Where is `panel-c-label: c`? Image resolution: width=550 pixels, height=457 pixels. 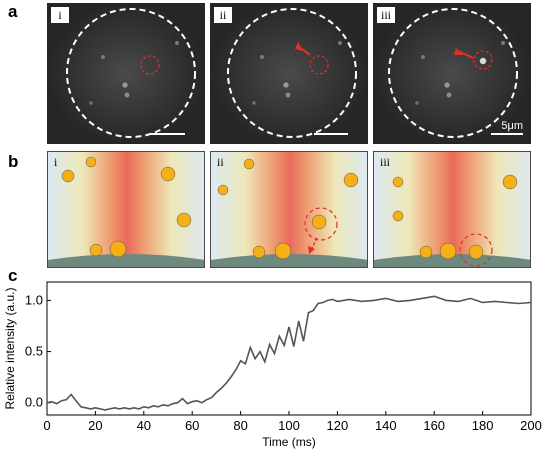 panel-c-label: c is located at coordinates (13, 275).